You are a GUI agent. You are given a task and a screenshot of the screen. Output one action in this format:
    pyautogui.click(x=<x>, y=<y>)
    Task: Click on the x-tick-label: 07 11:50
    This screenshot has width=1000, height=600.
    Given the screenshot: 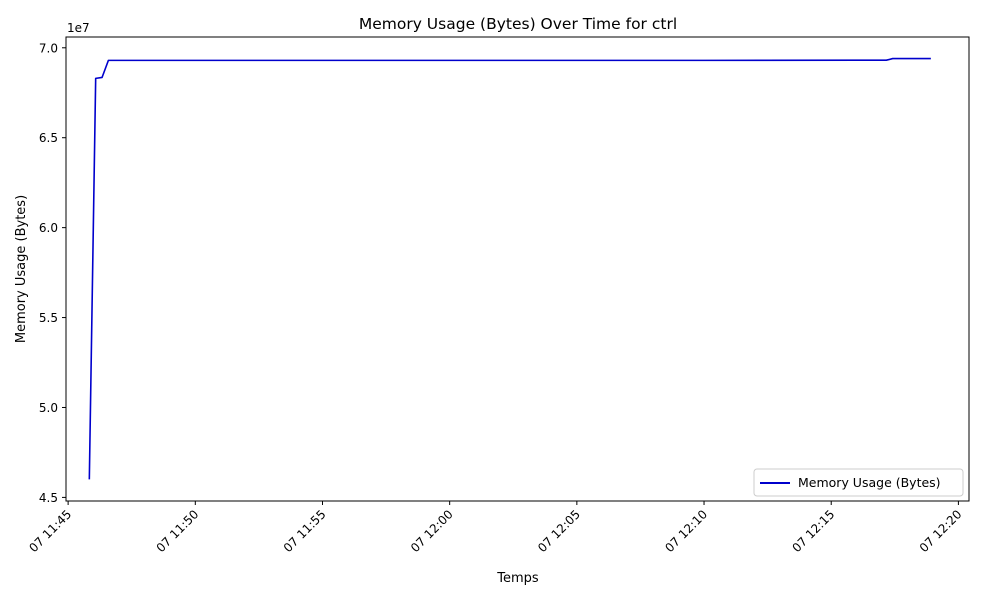 What is the action you would take?
    pyautogui.click(x=178, y=531)
    